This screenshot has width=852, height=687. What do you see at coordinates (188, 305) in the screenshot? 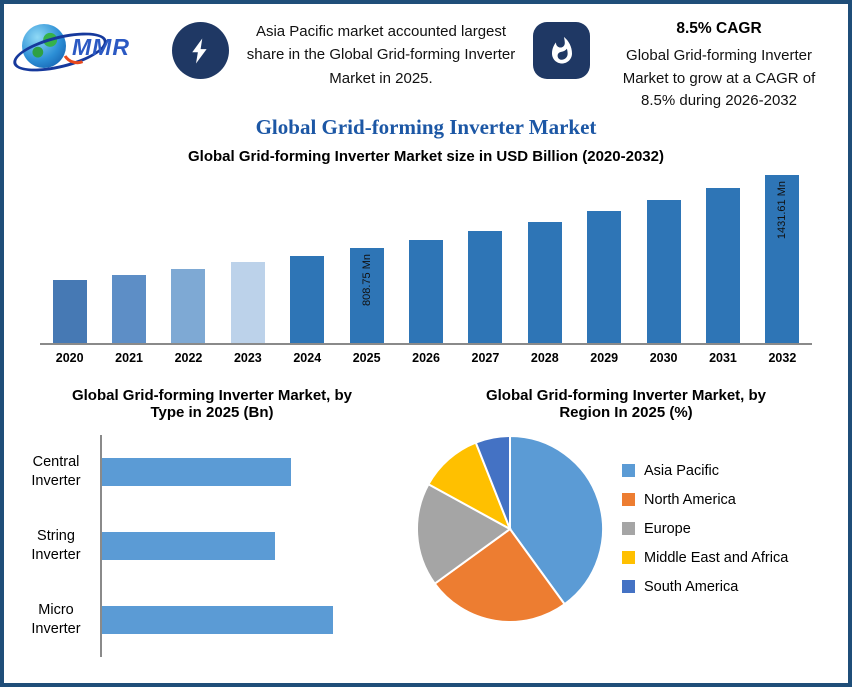
I see `bar-2022` at bounding box center [188, 305].